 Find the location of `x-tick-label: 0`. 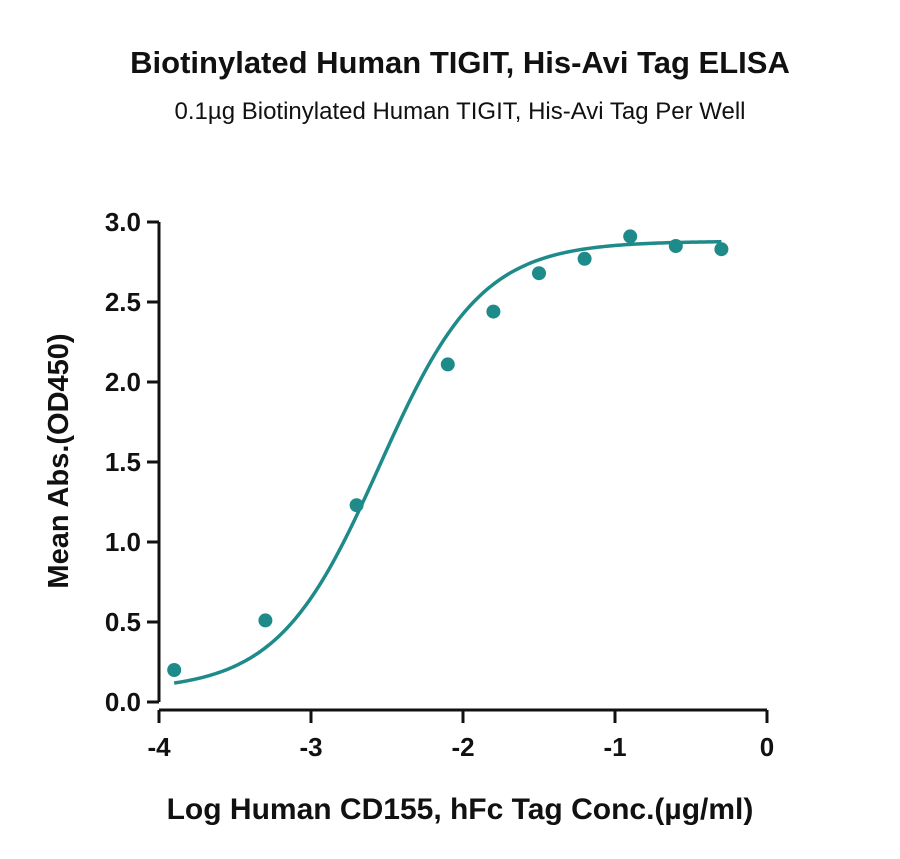

x-tick-label: 0 is located at coordinates (767, 747).